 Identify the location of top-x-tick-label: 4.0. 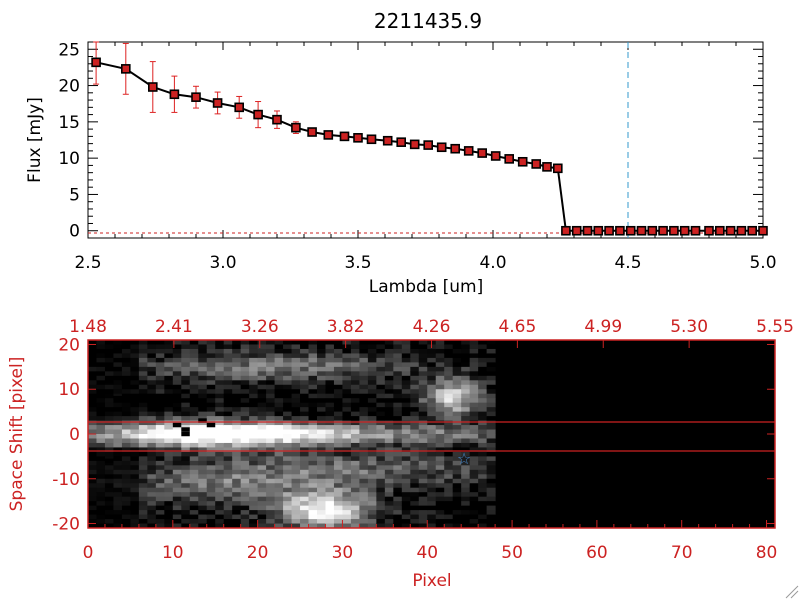
(492, 263).